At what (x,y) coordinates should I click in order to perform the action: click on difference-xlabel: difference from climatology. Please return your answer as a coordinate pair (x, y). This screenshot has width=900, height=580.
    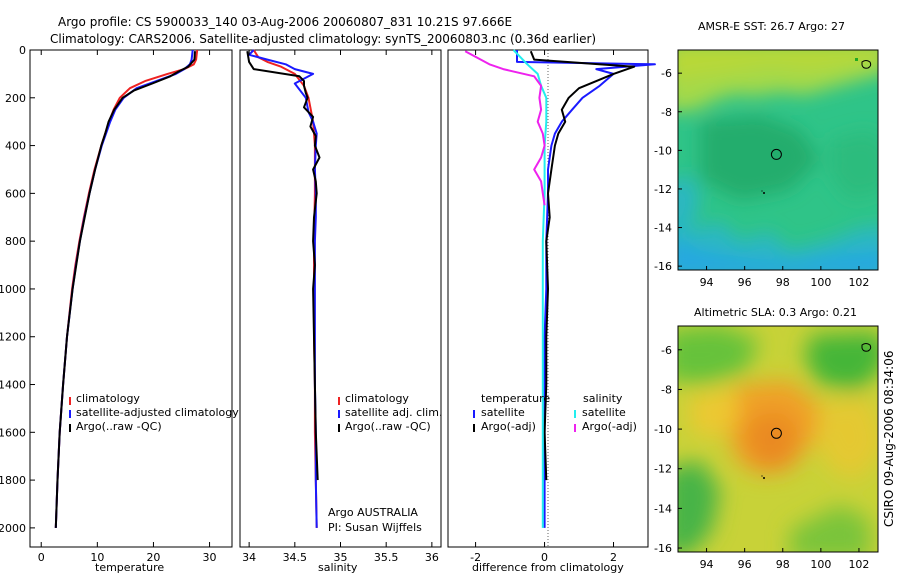
    Looking at the image, I should click on (548, 567).